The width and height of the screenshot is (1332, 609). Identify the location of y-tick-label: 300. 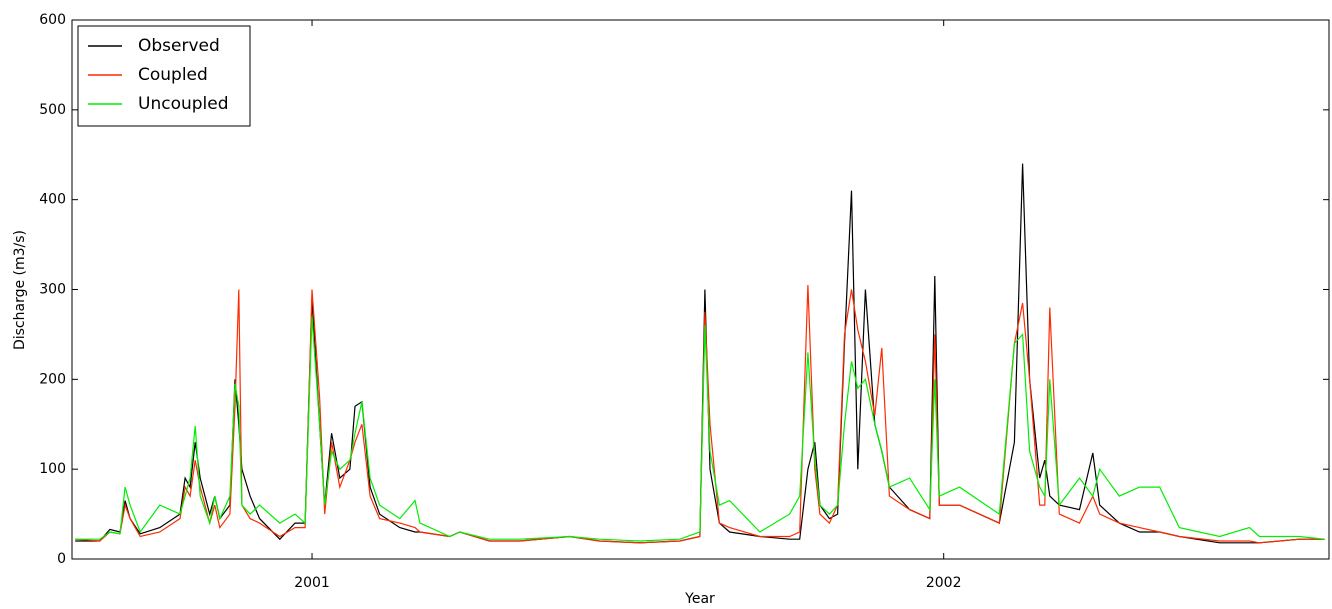
(52, 290).